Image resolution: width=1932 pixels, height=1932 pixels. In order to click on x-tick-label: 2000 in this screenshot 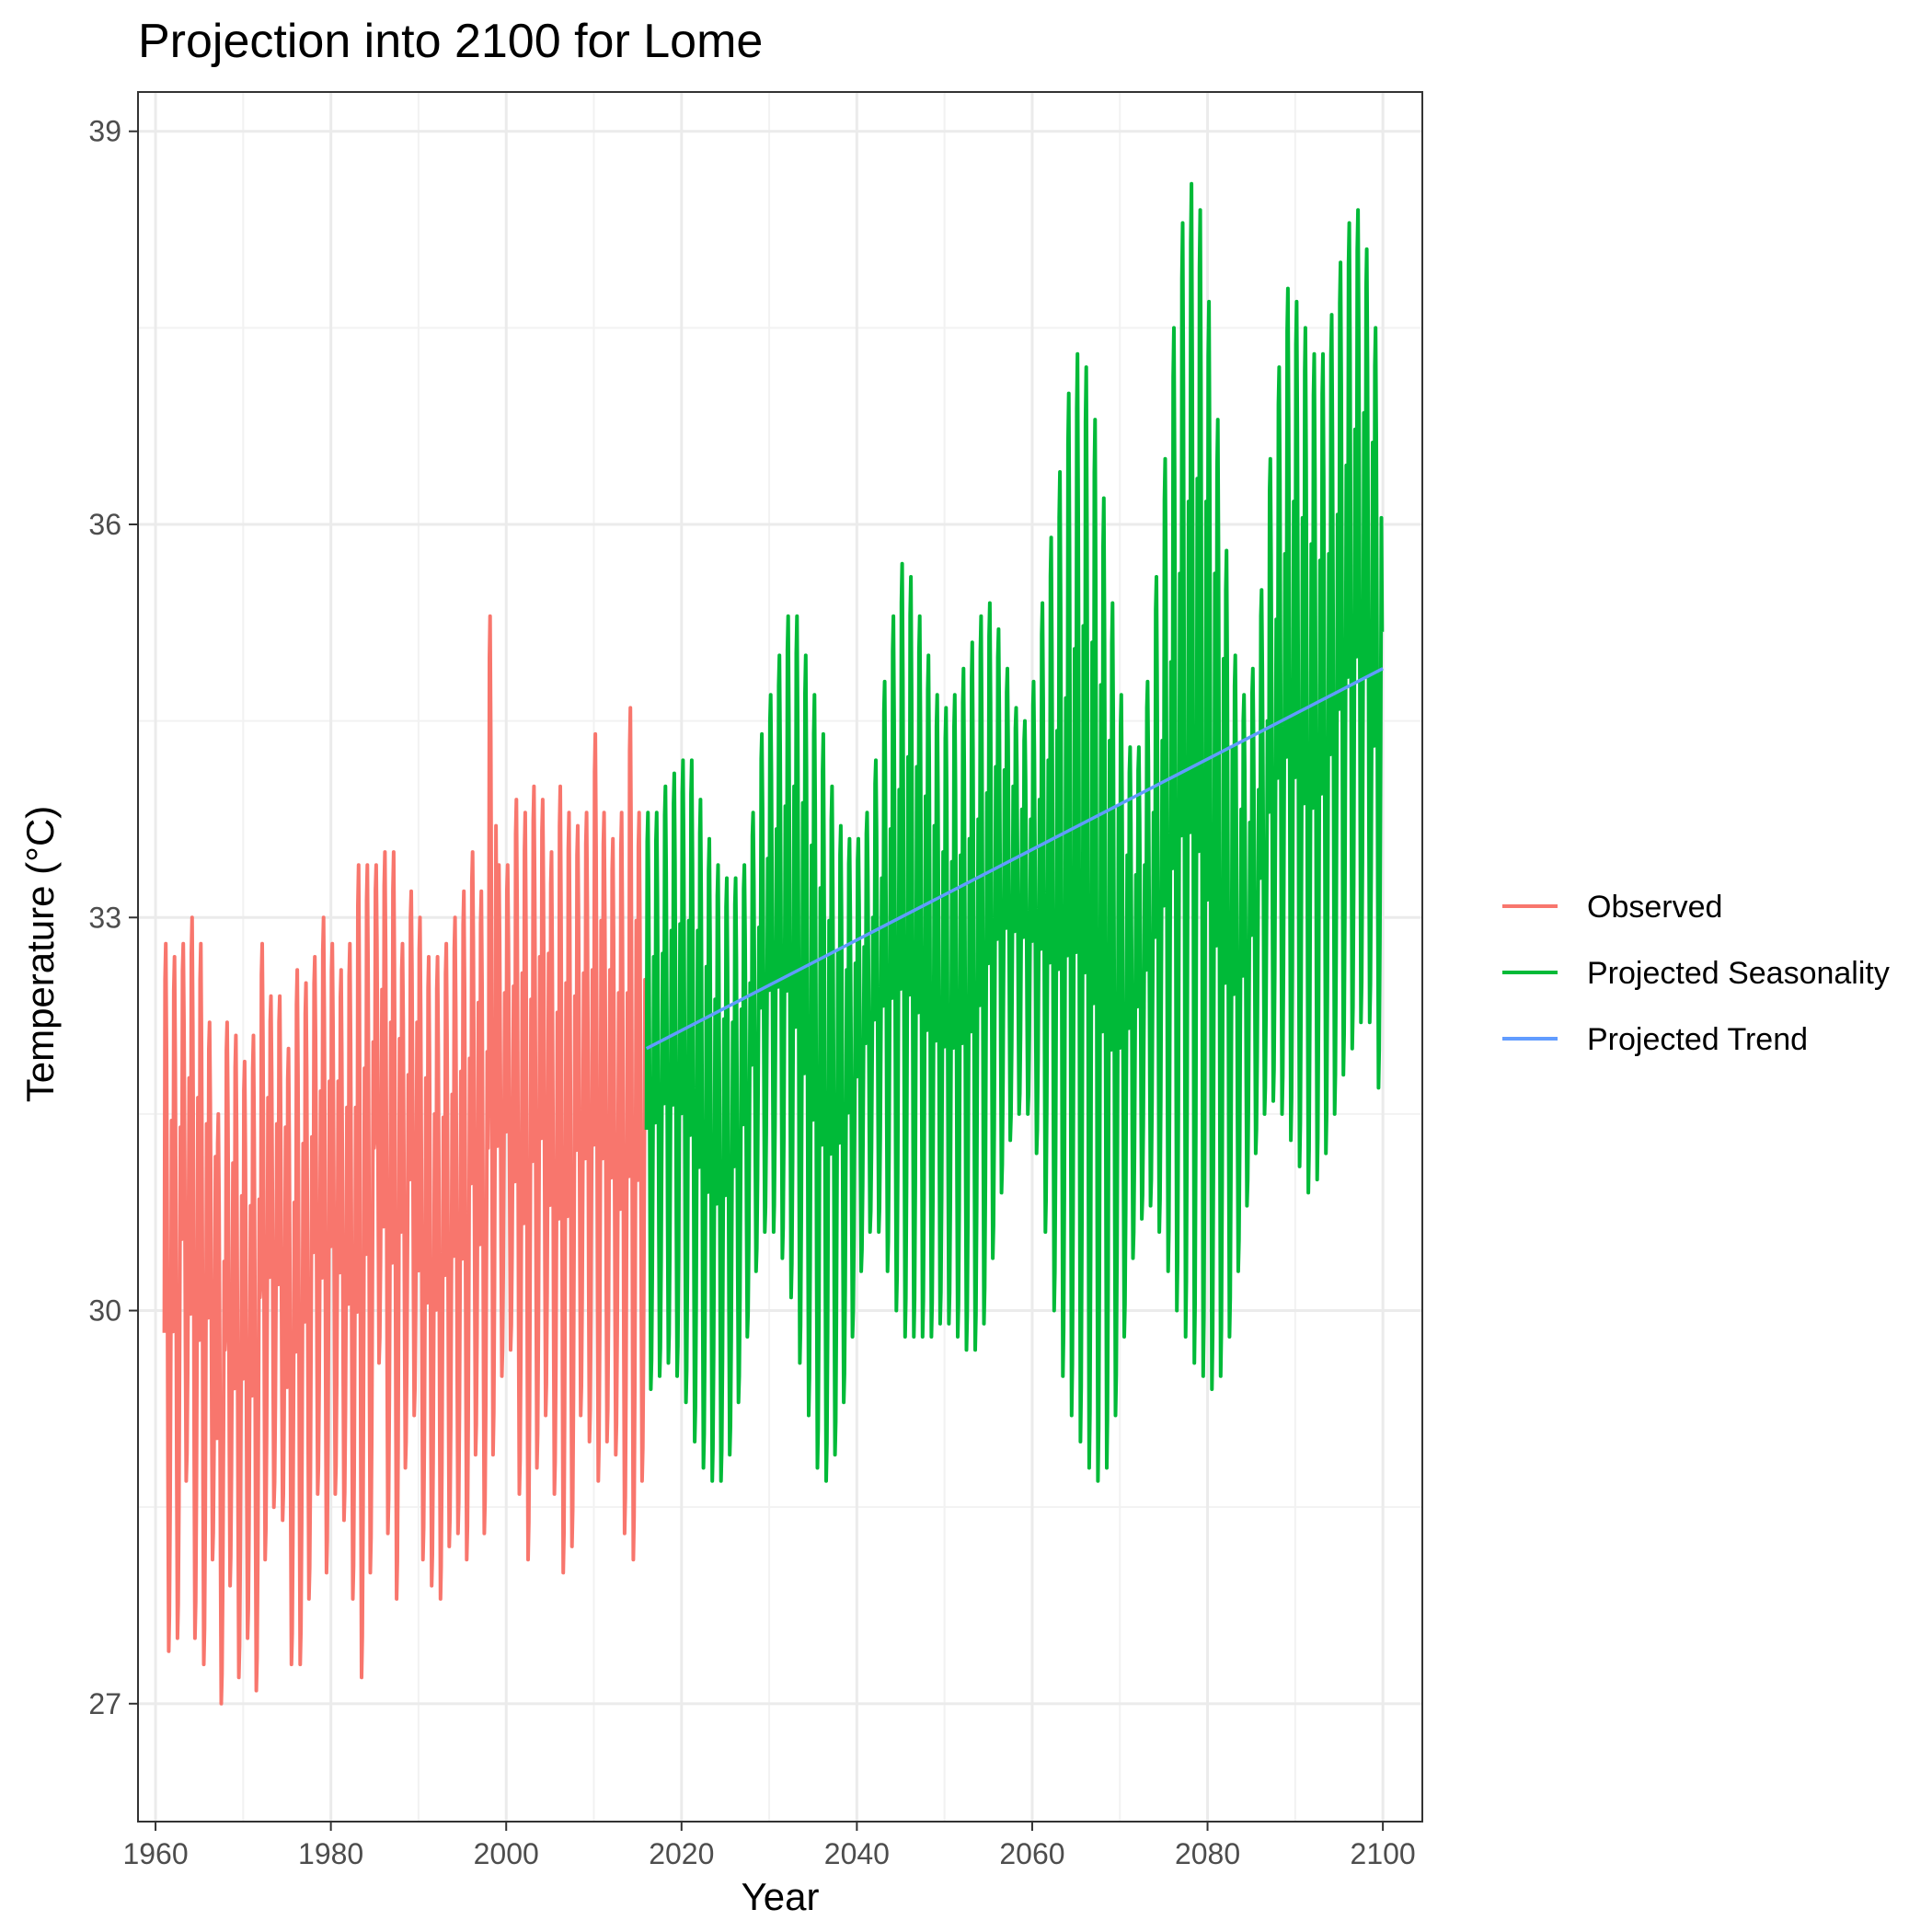, I will do `click(506, 1853)`.